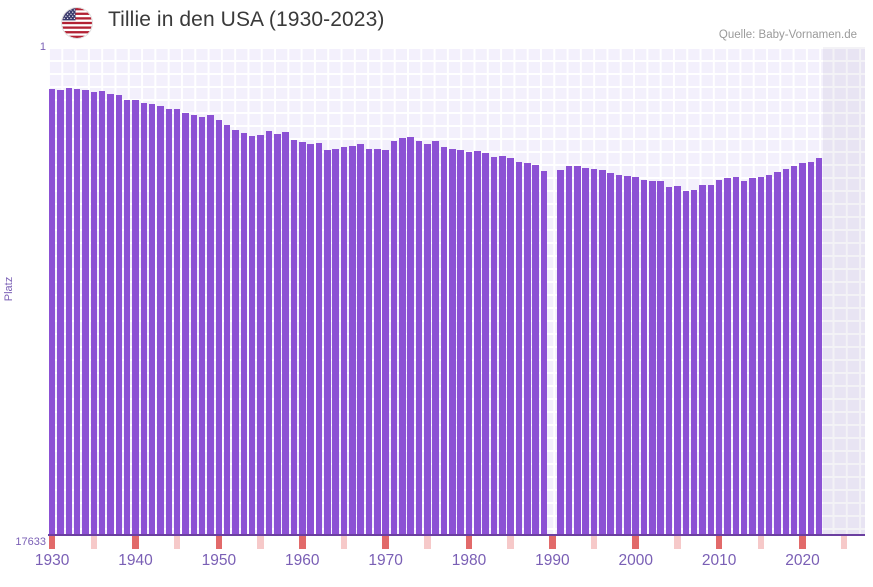  I want to click on bar-1948, so click(202, 325).